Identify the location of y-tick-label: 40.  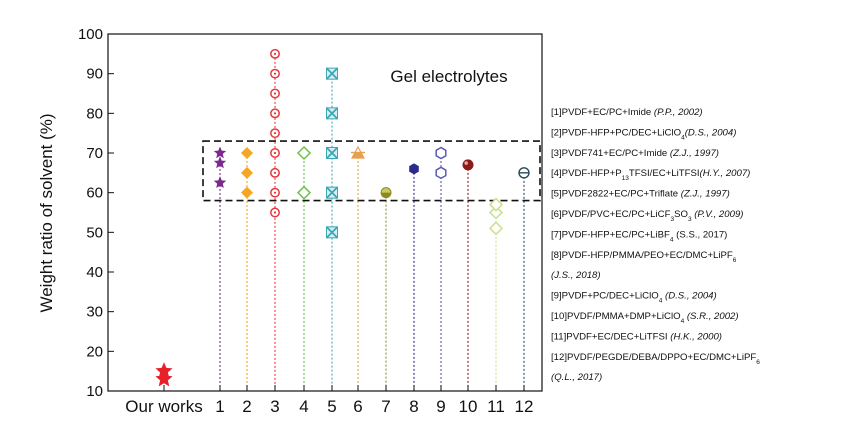
(94, 272).